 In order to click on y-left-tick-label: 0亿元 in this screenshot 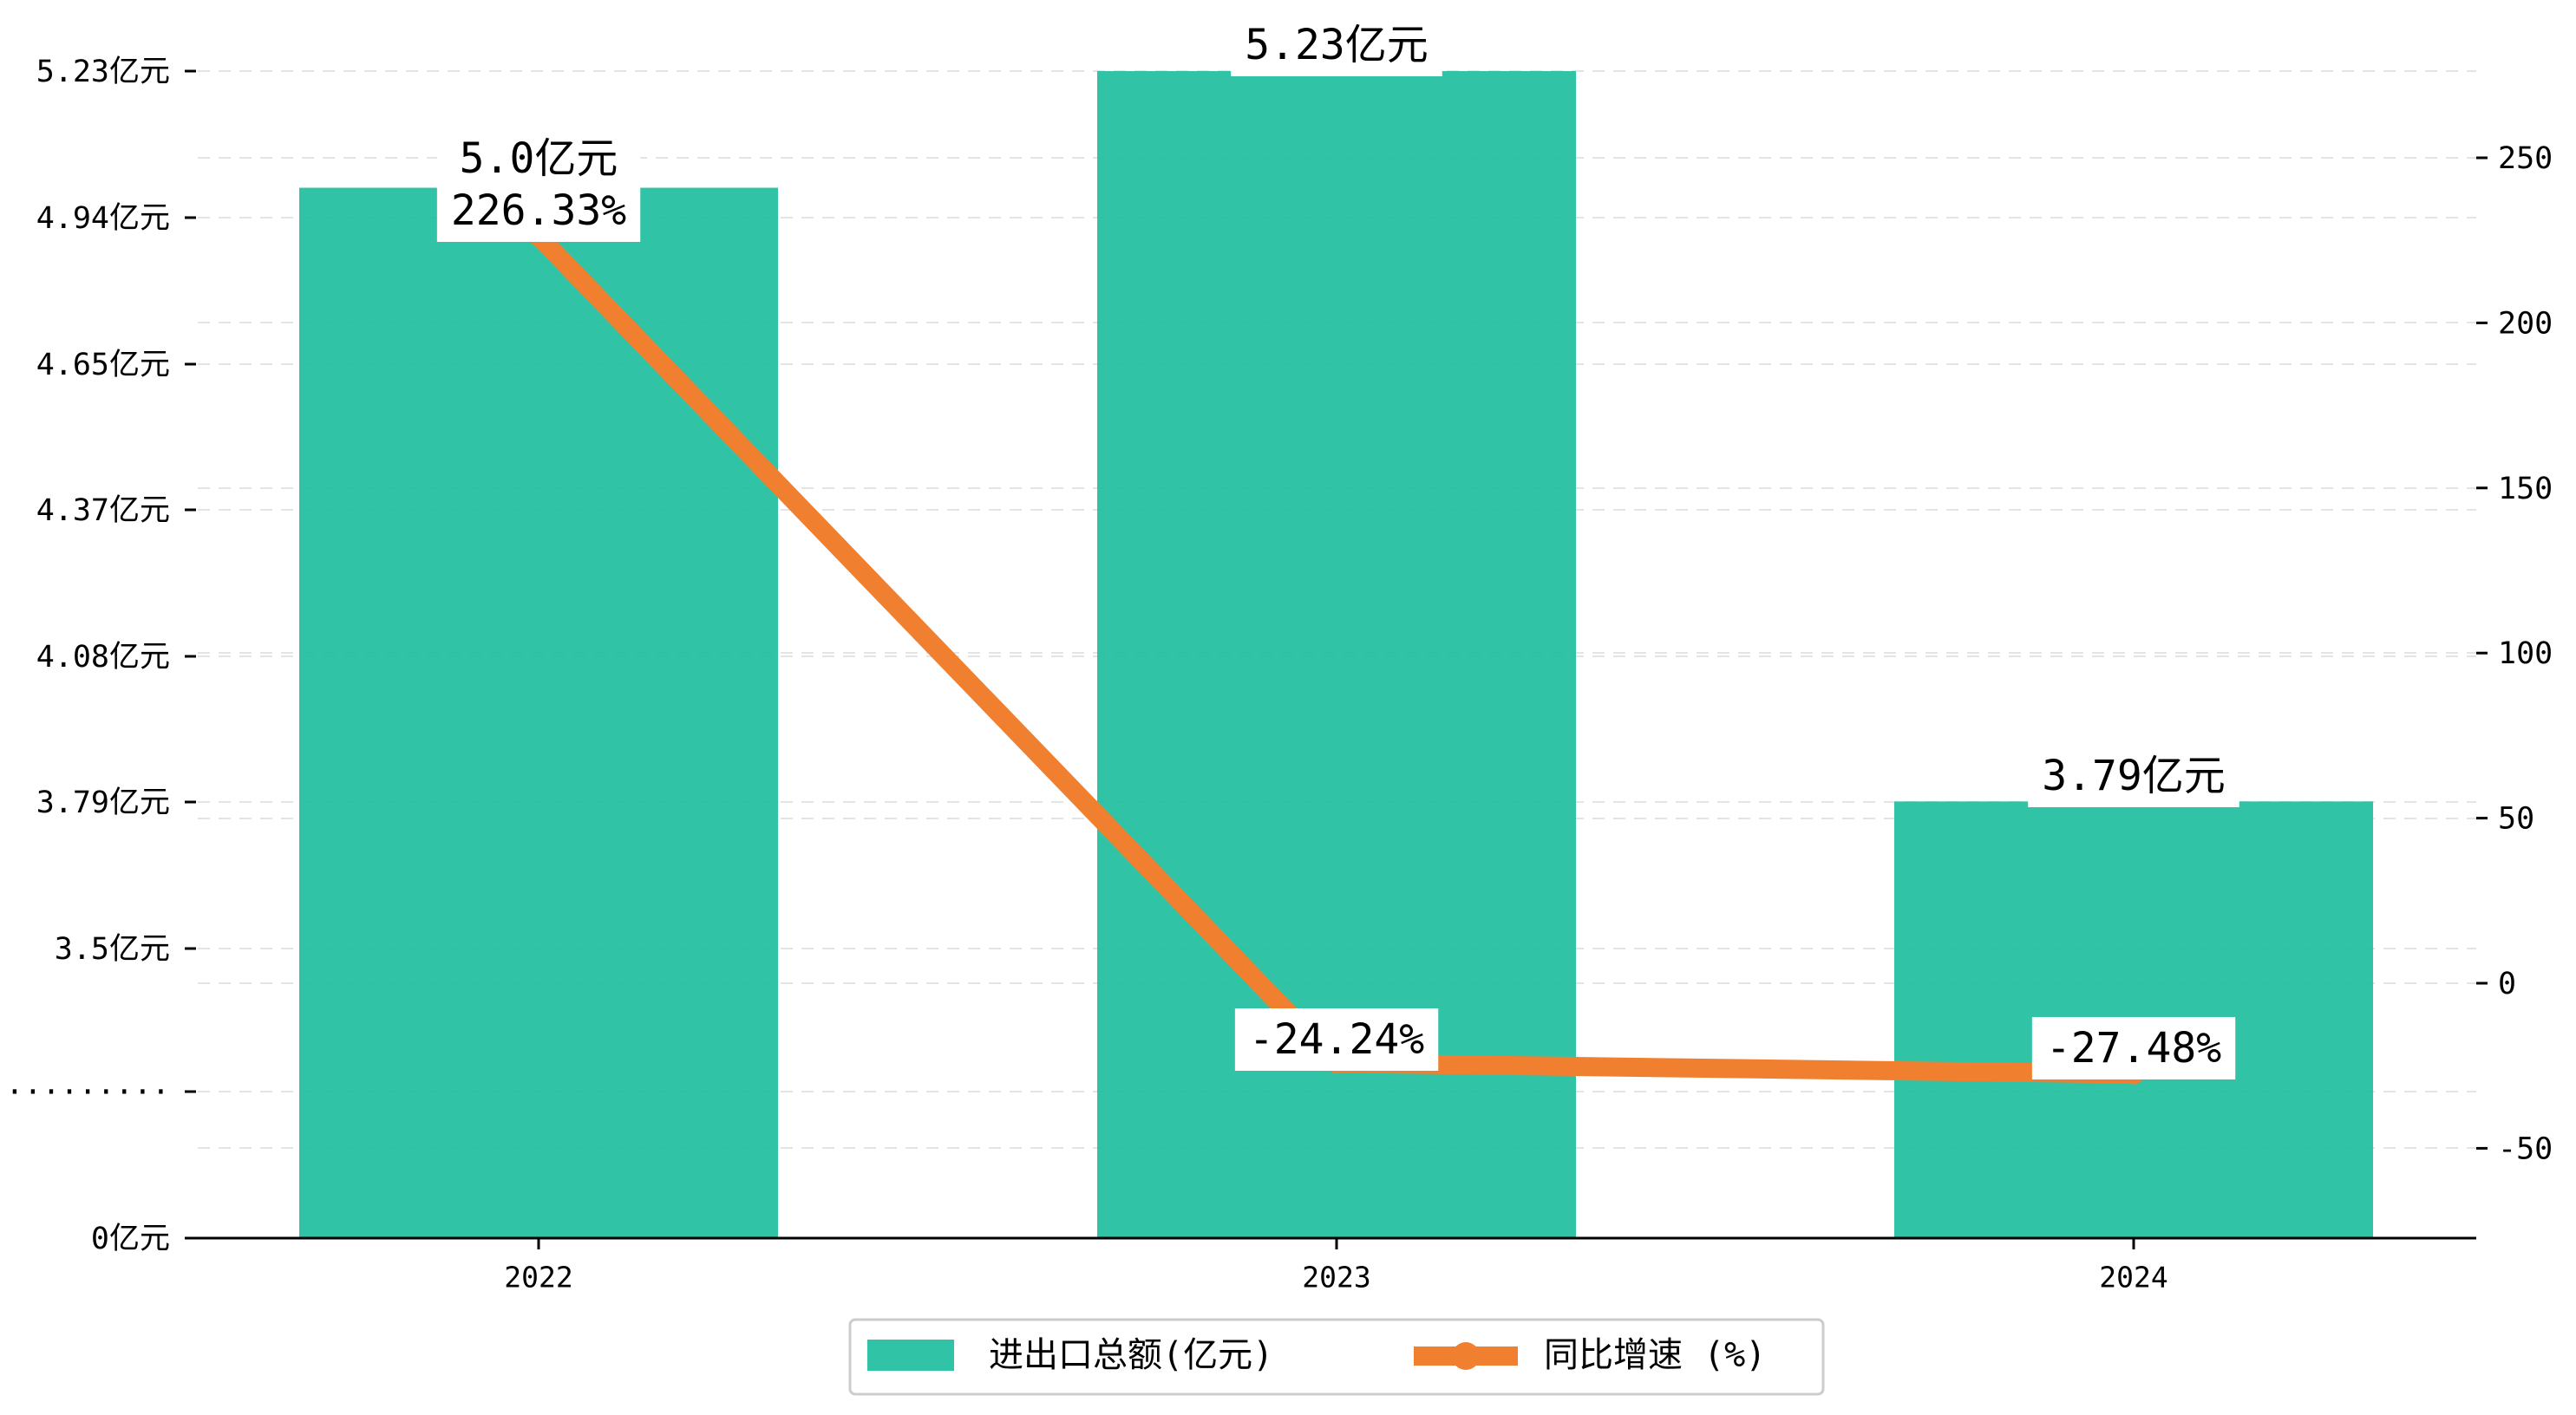, I will do `click(130, 1239)`.